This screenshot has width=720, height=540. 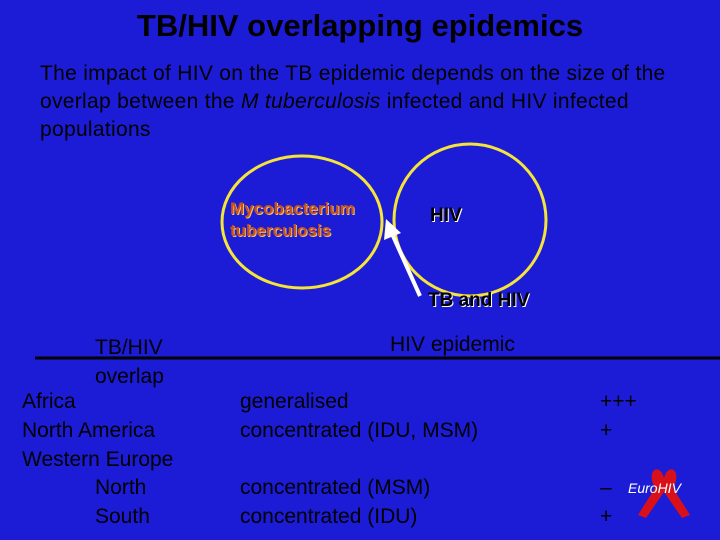 I want to click on ribbon, so click(x=664, y=493).